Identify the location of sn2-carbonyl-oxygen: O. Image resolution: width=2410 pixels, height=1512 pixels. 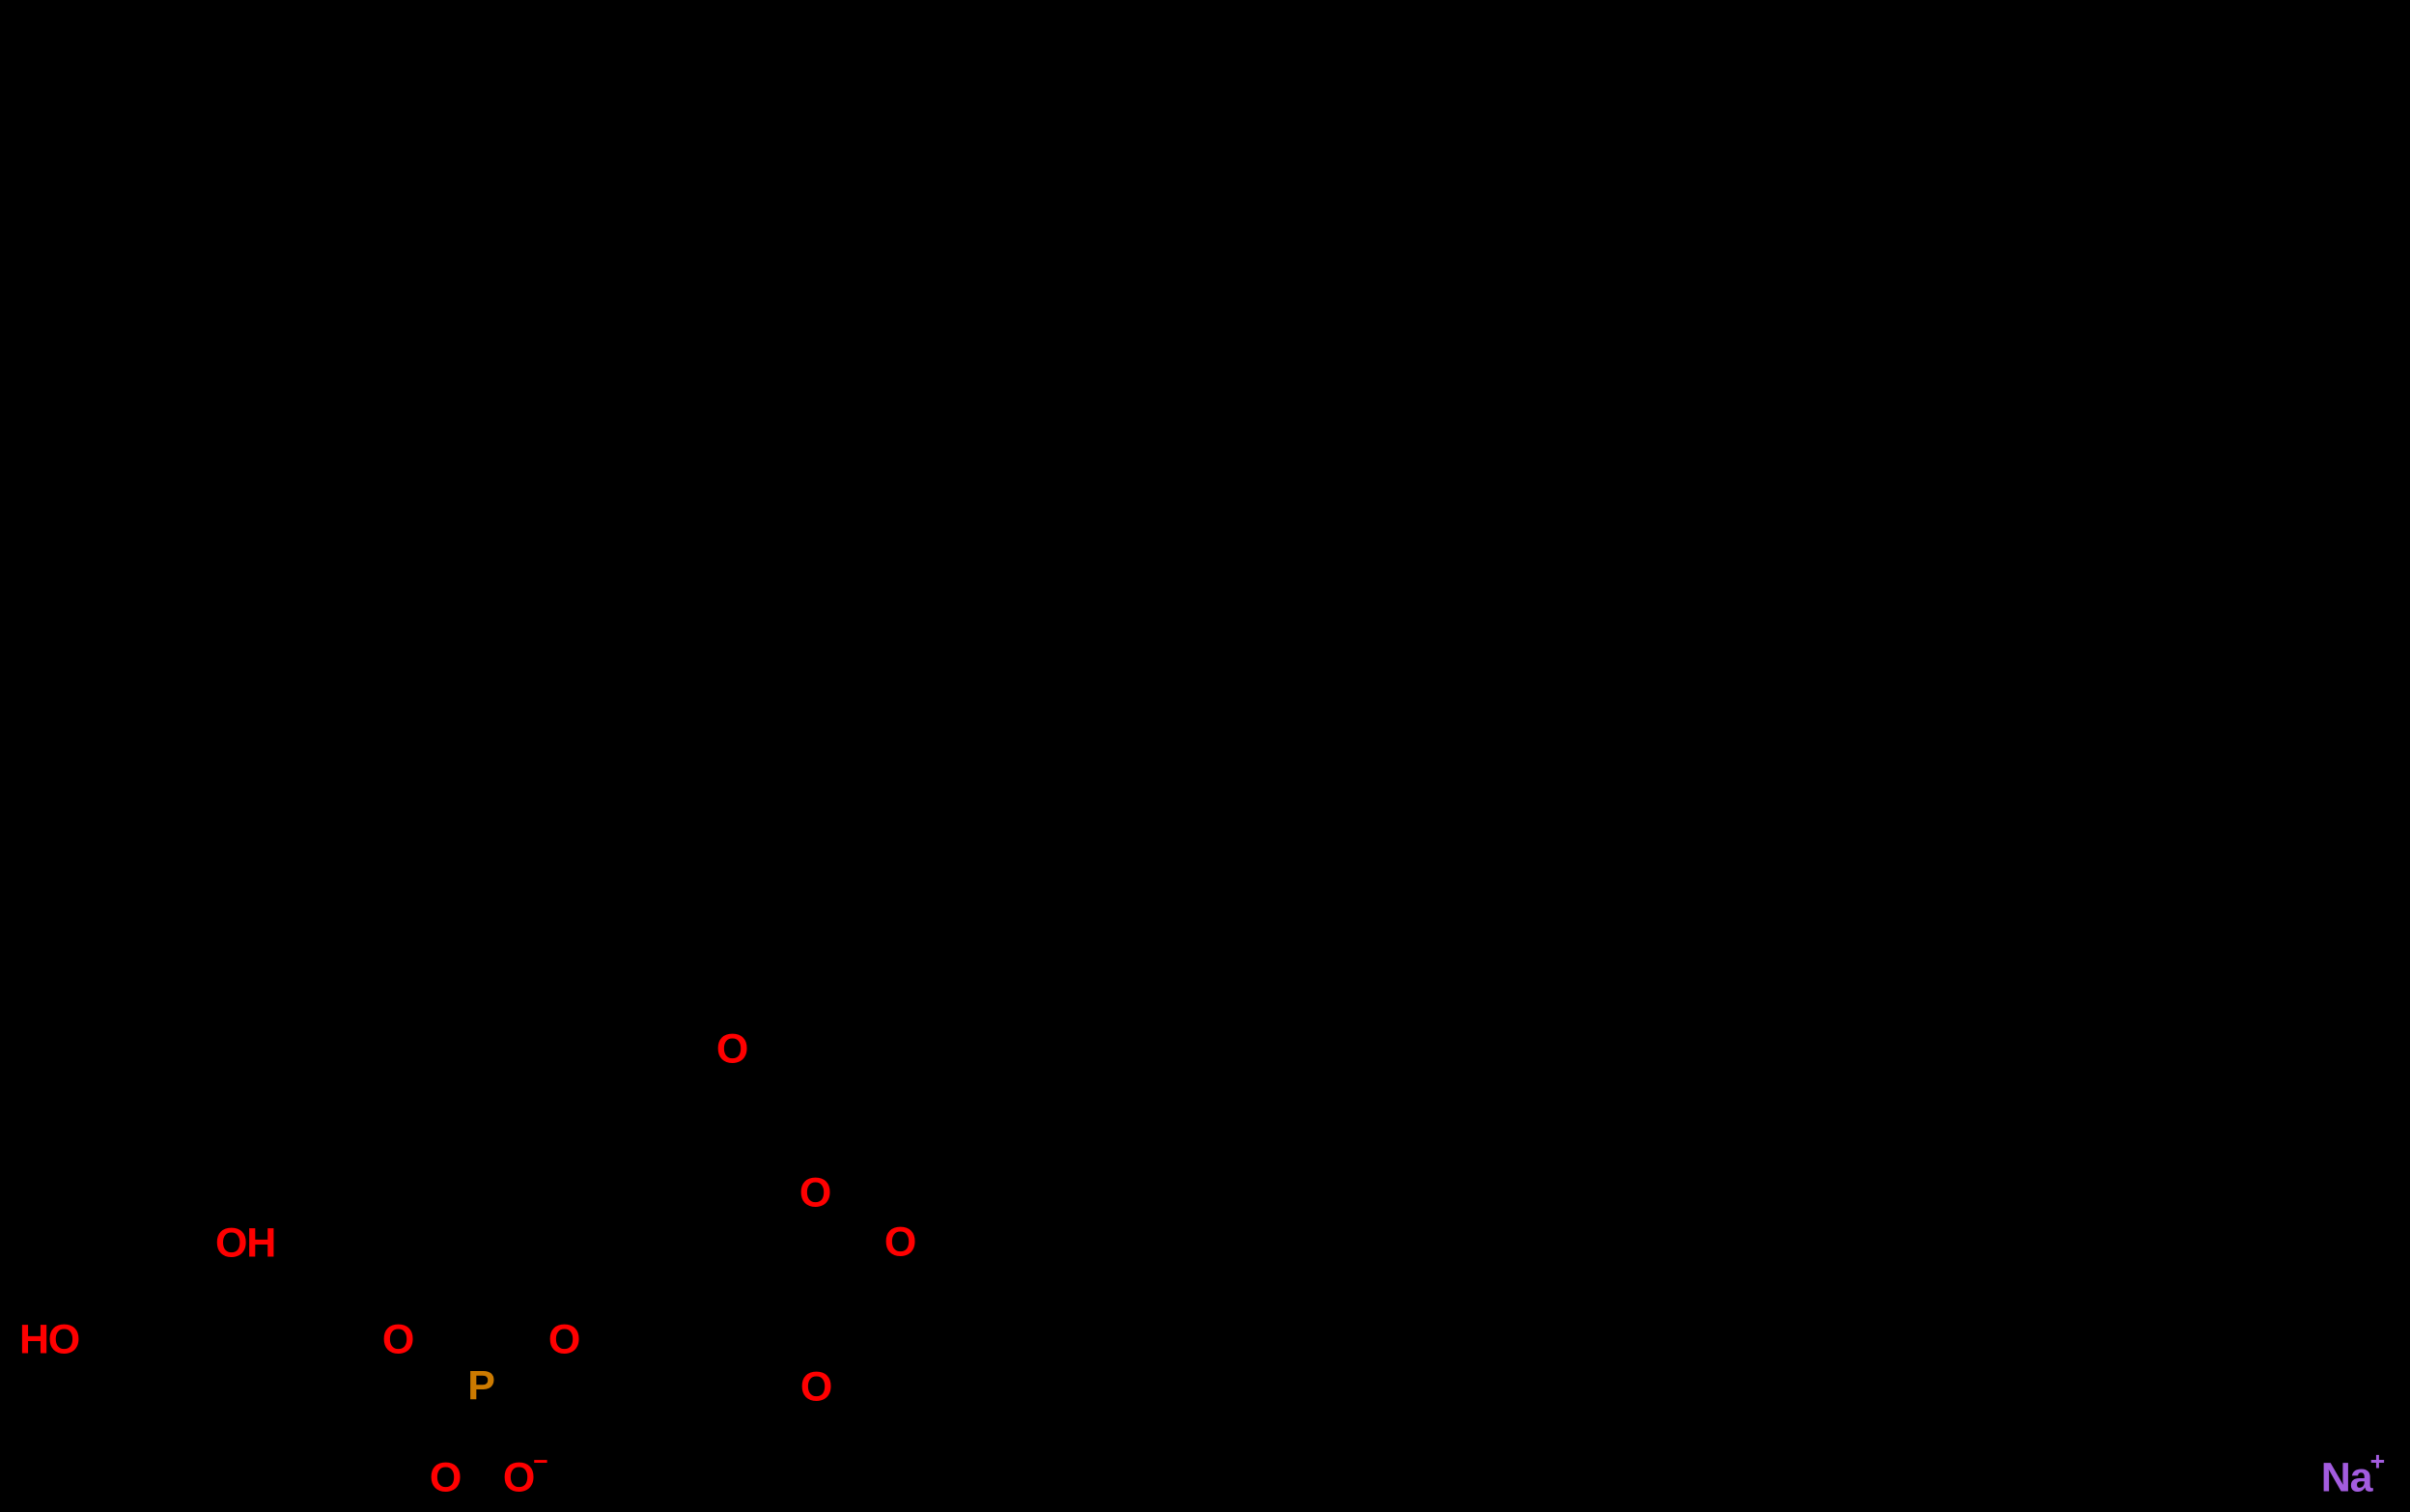
(899, 1242).